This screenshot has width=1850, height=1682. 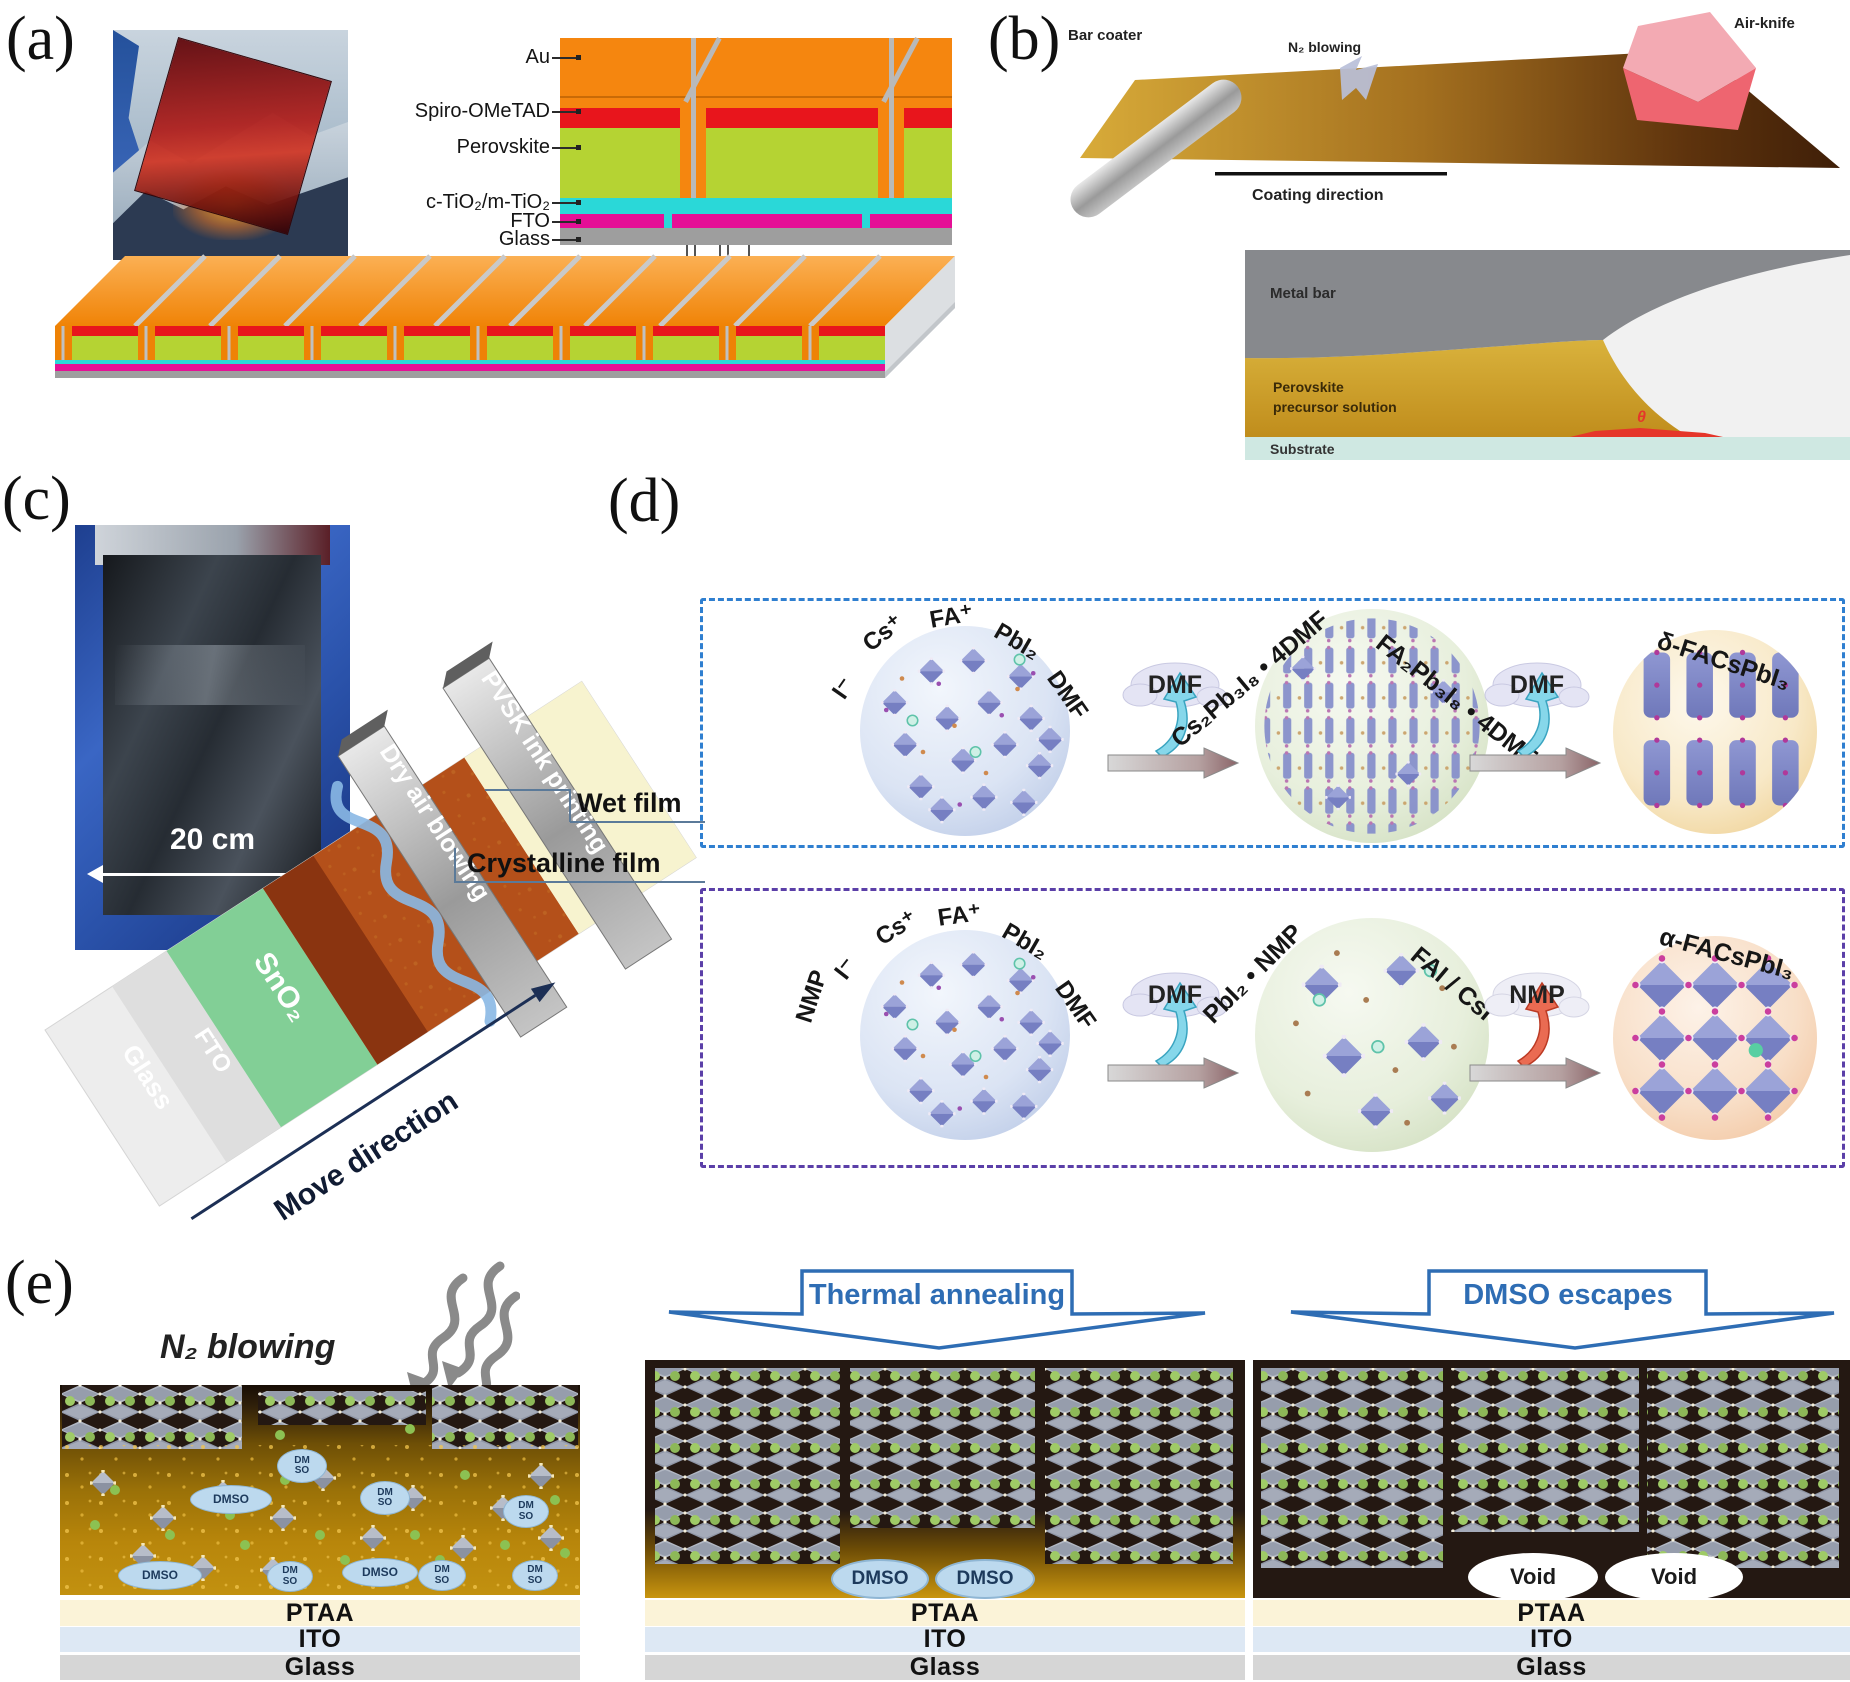 I want to click on scale-bar-line, so click(x=212, y=874).